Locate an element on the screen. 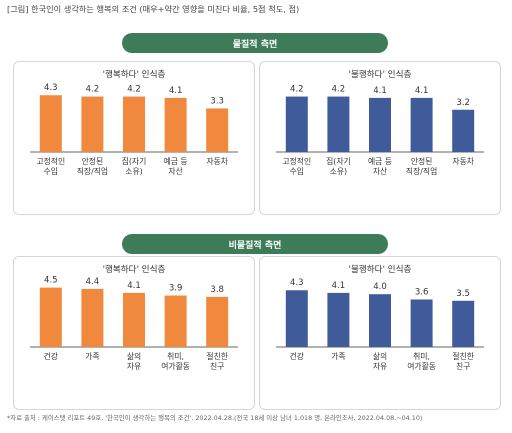 The image size is (512, 433). category-label-line: 안정된 is located at coordinates (422, 161).